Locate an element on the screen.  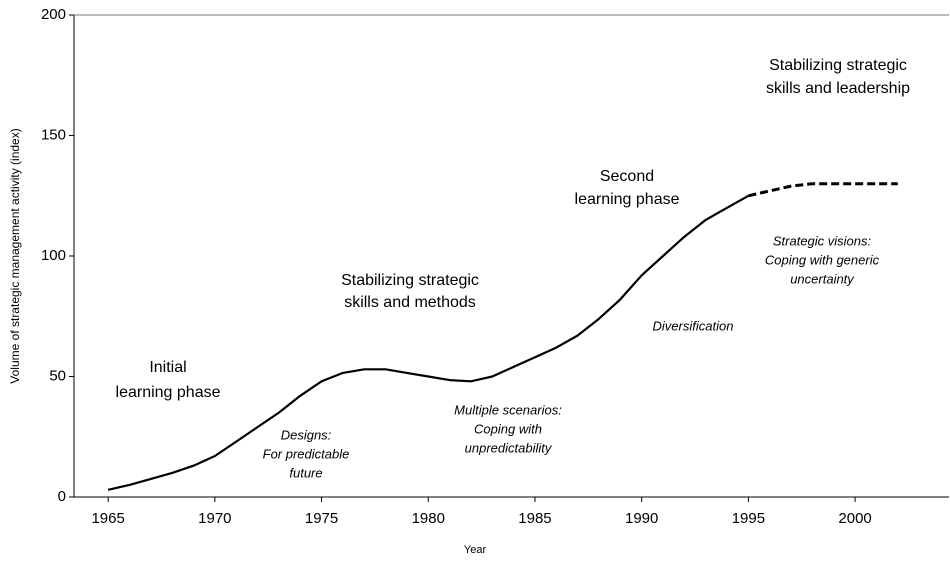
x-axis-label: Year is located at coordinates (475, 550).